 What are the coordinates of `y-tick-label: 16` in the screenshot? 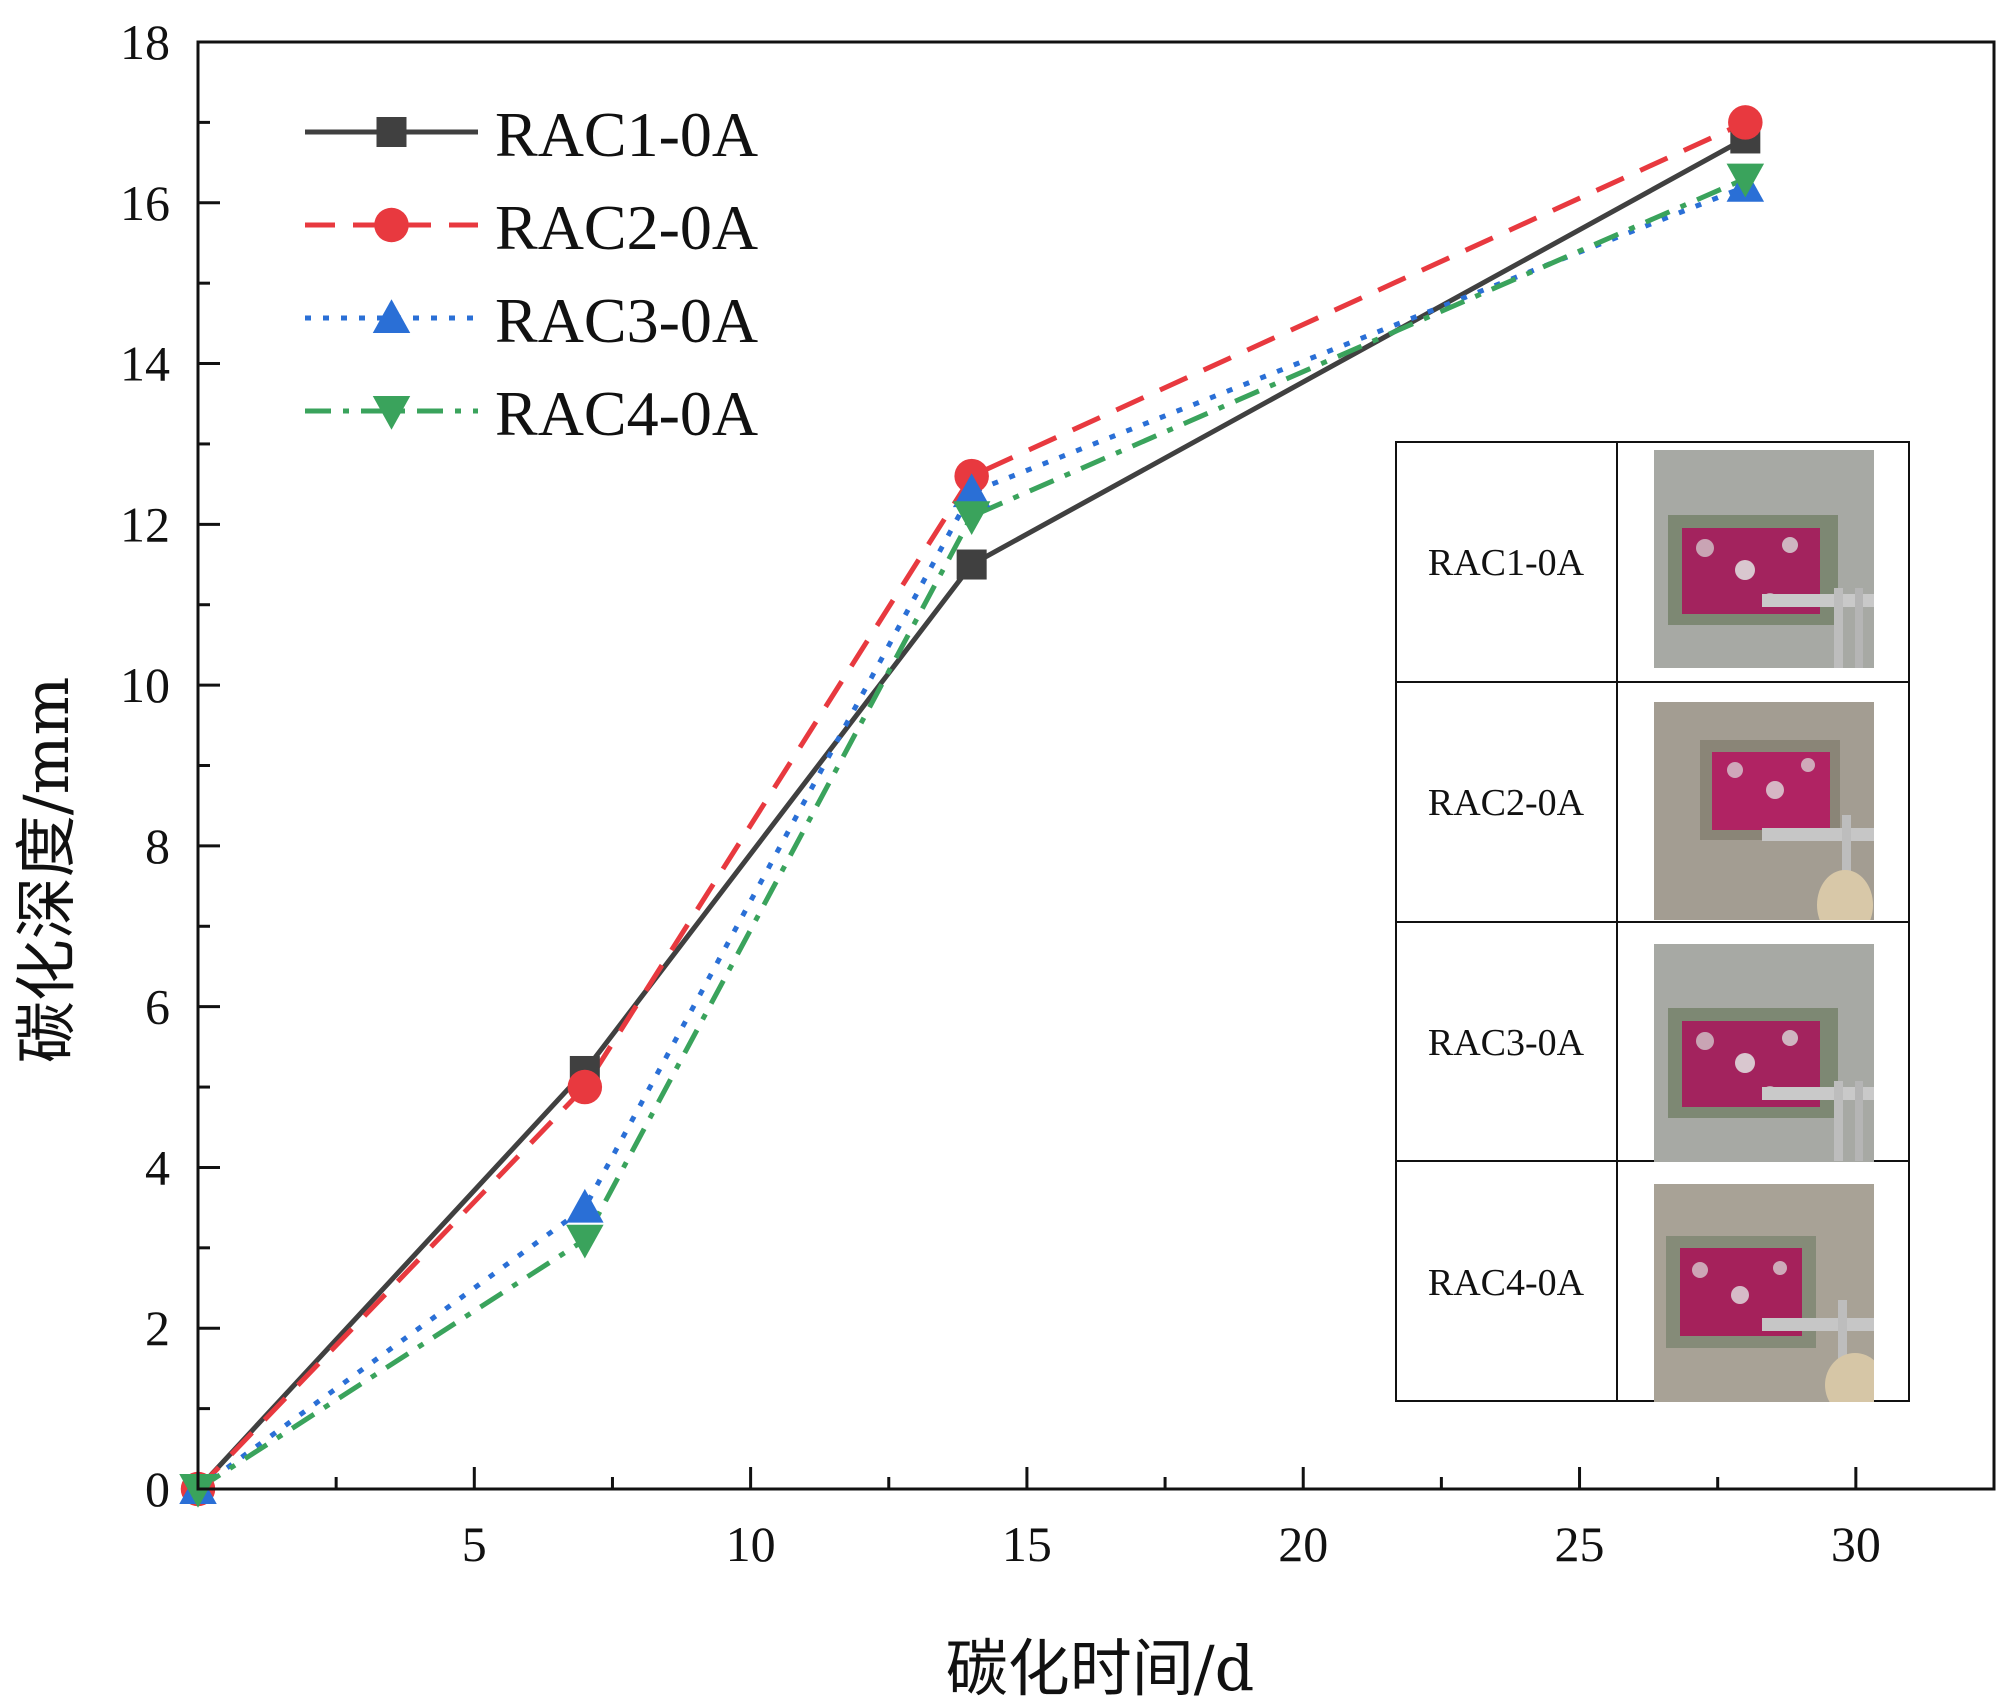 It's located at (145, 203).